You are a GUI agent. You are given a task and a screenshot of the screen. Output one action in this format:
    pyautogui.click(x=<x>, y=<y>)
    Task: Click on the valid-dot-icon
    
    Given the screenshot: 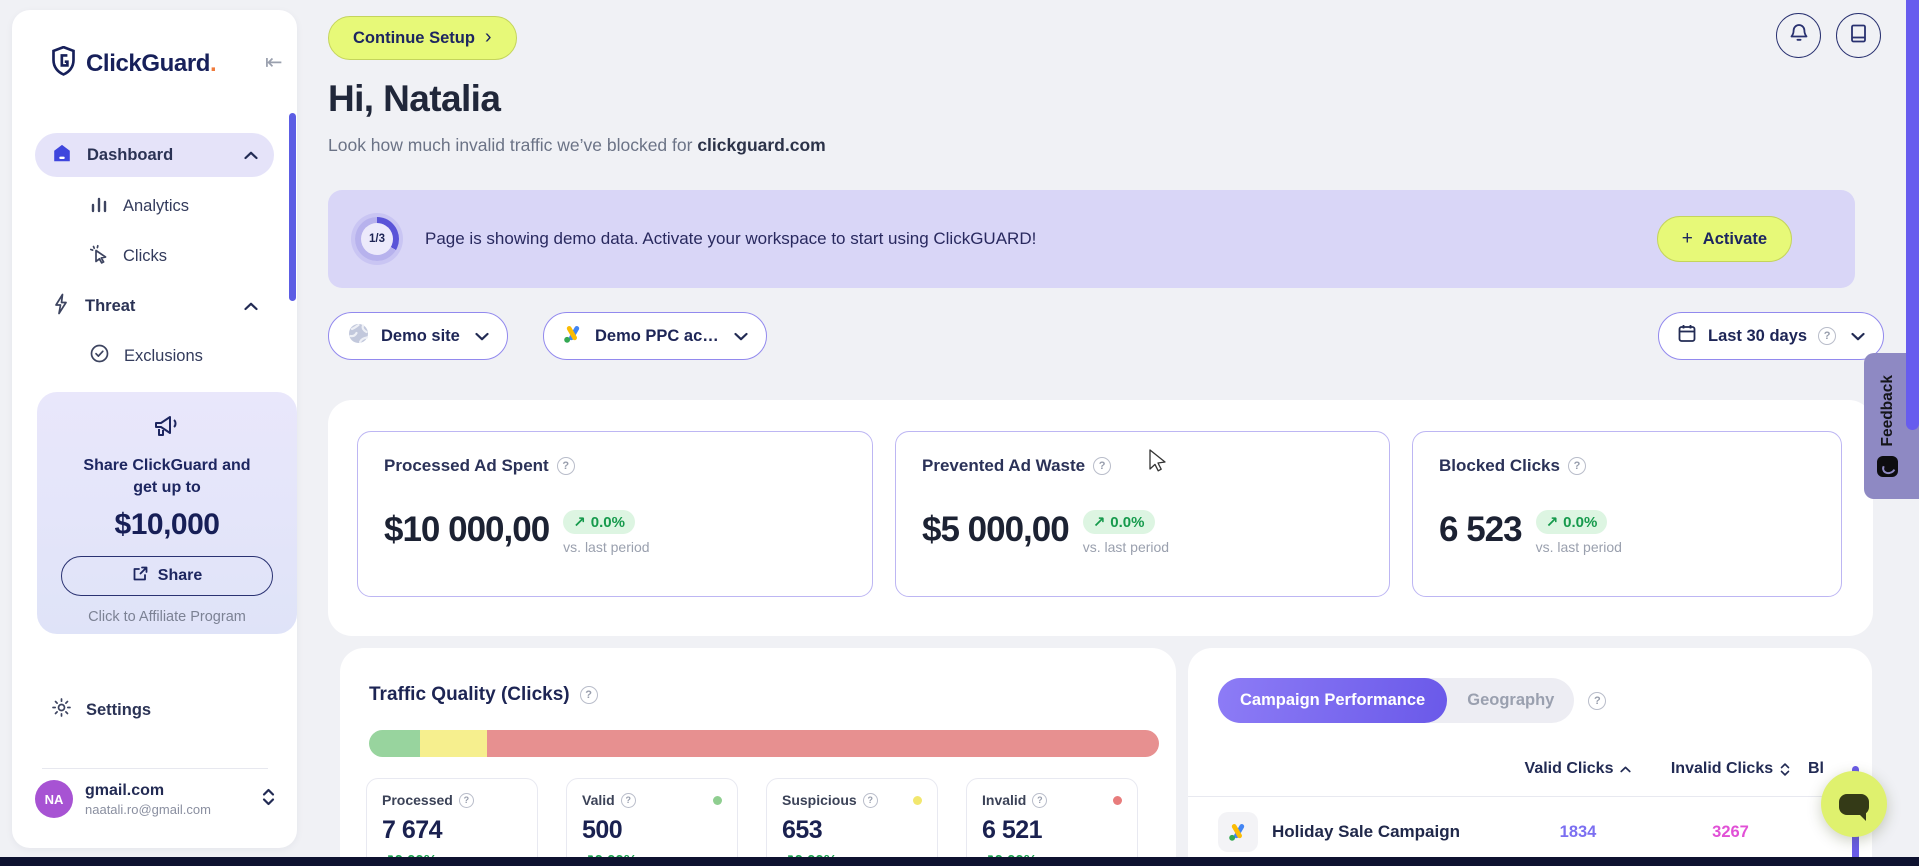 What is the action you would take?
    pyautogui.click(x=717, y=800)
    